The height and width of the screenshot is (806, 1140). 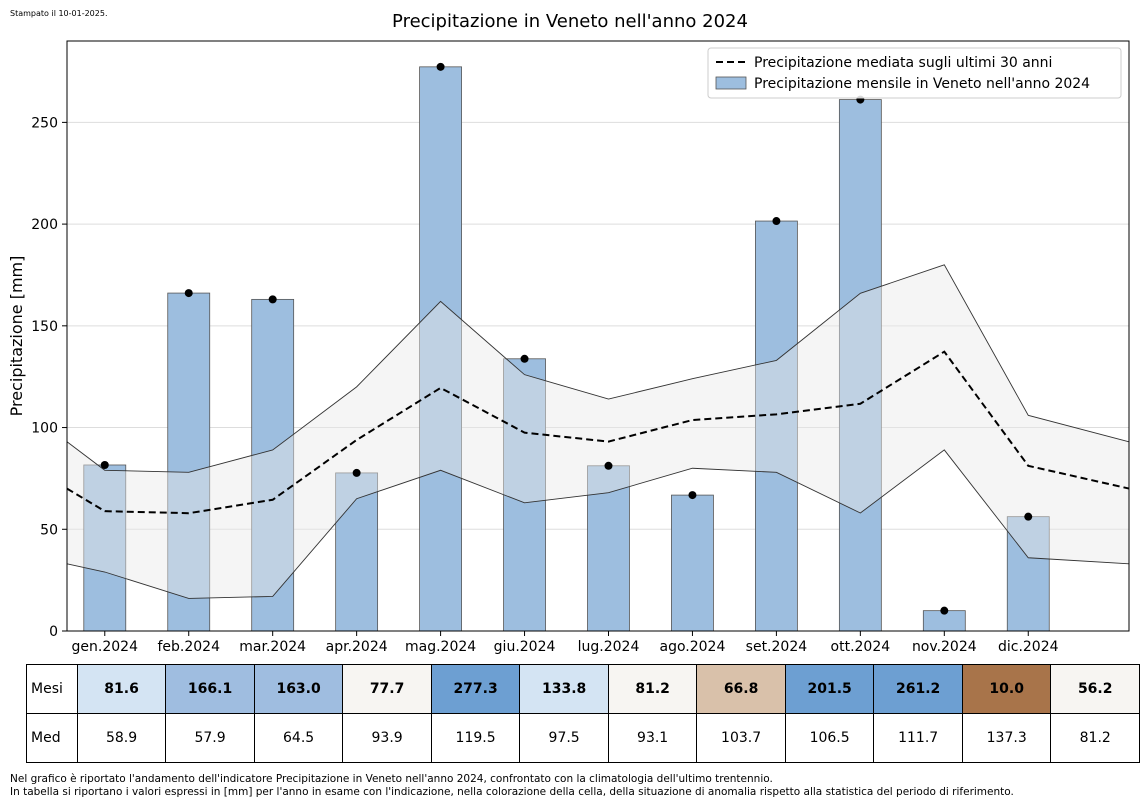 I want to click on marker-set.2024, so click(x=776, y=221).